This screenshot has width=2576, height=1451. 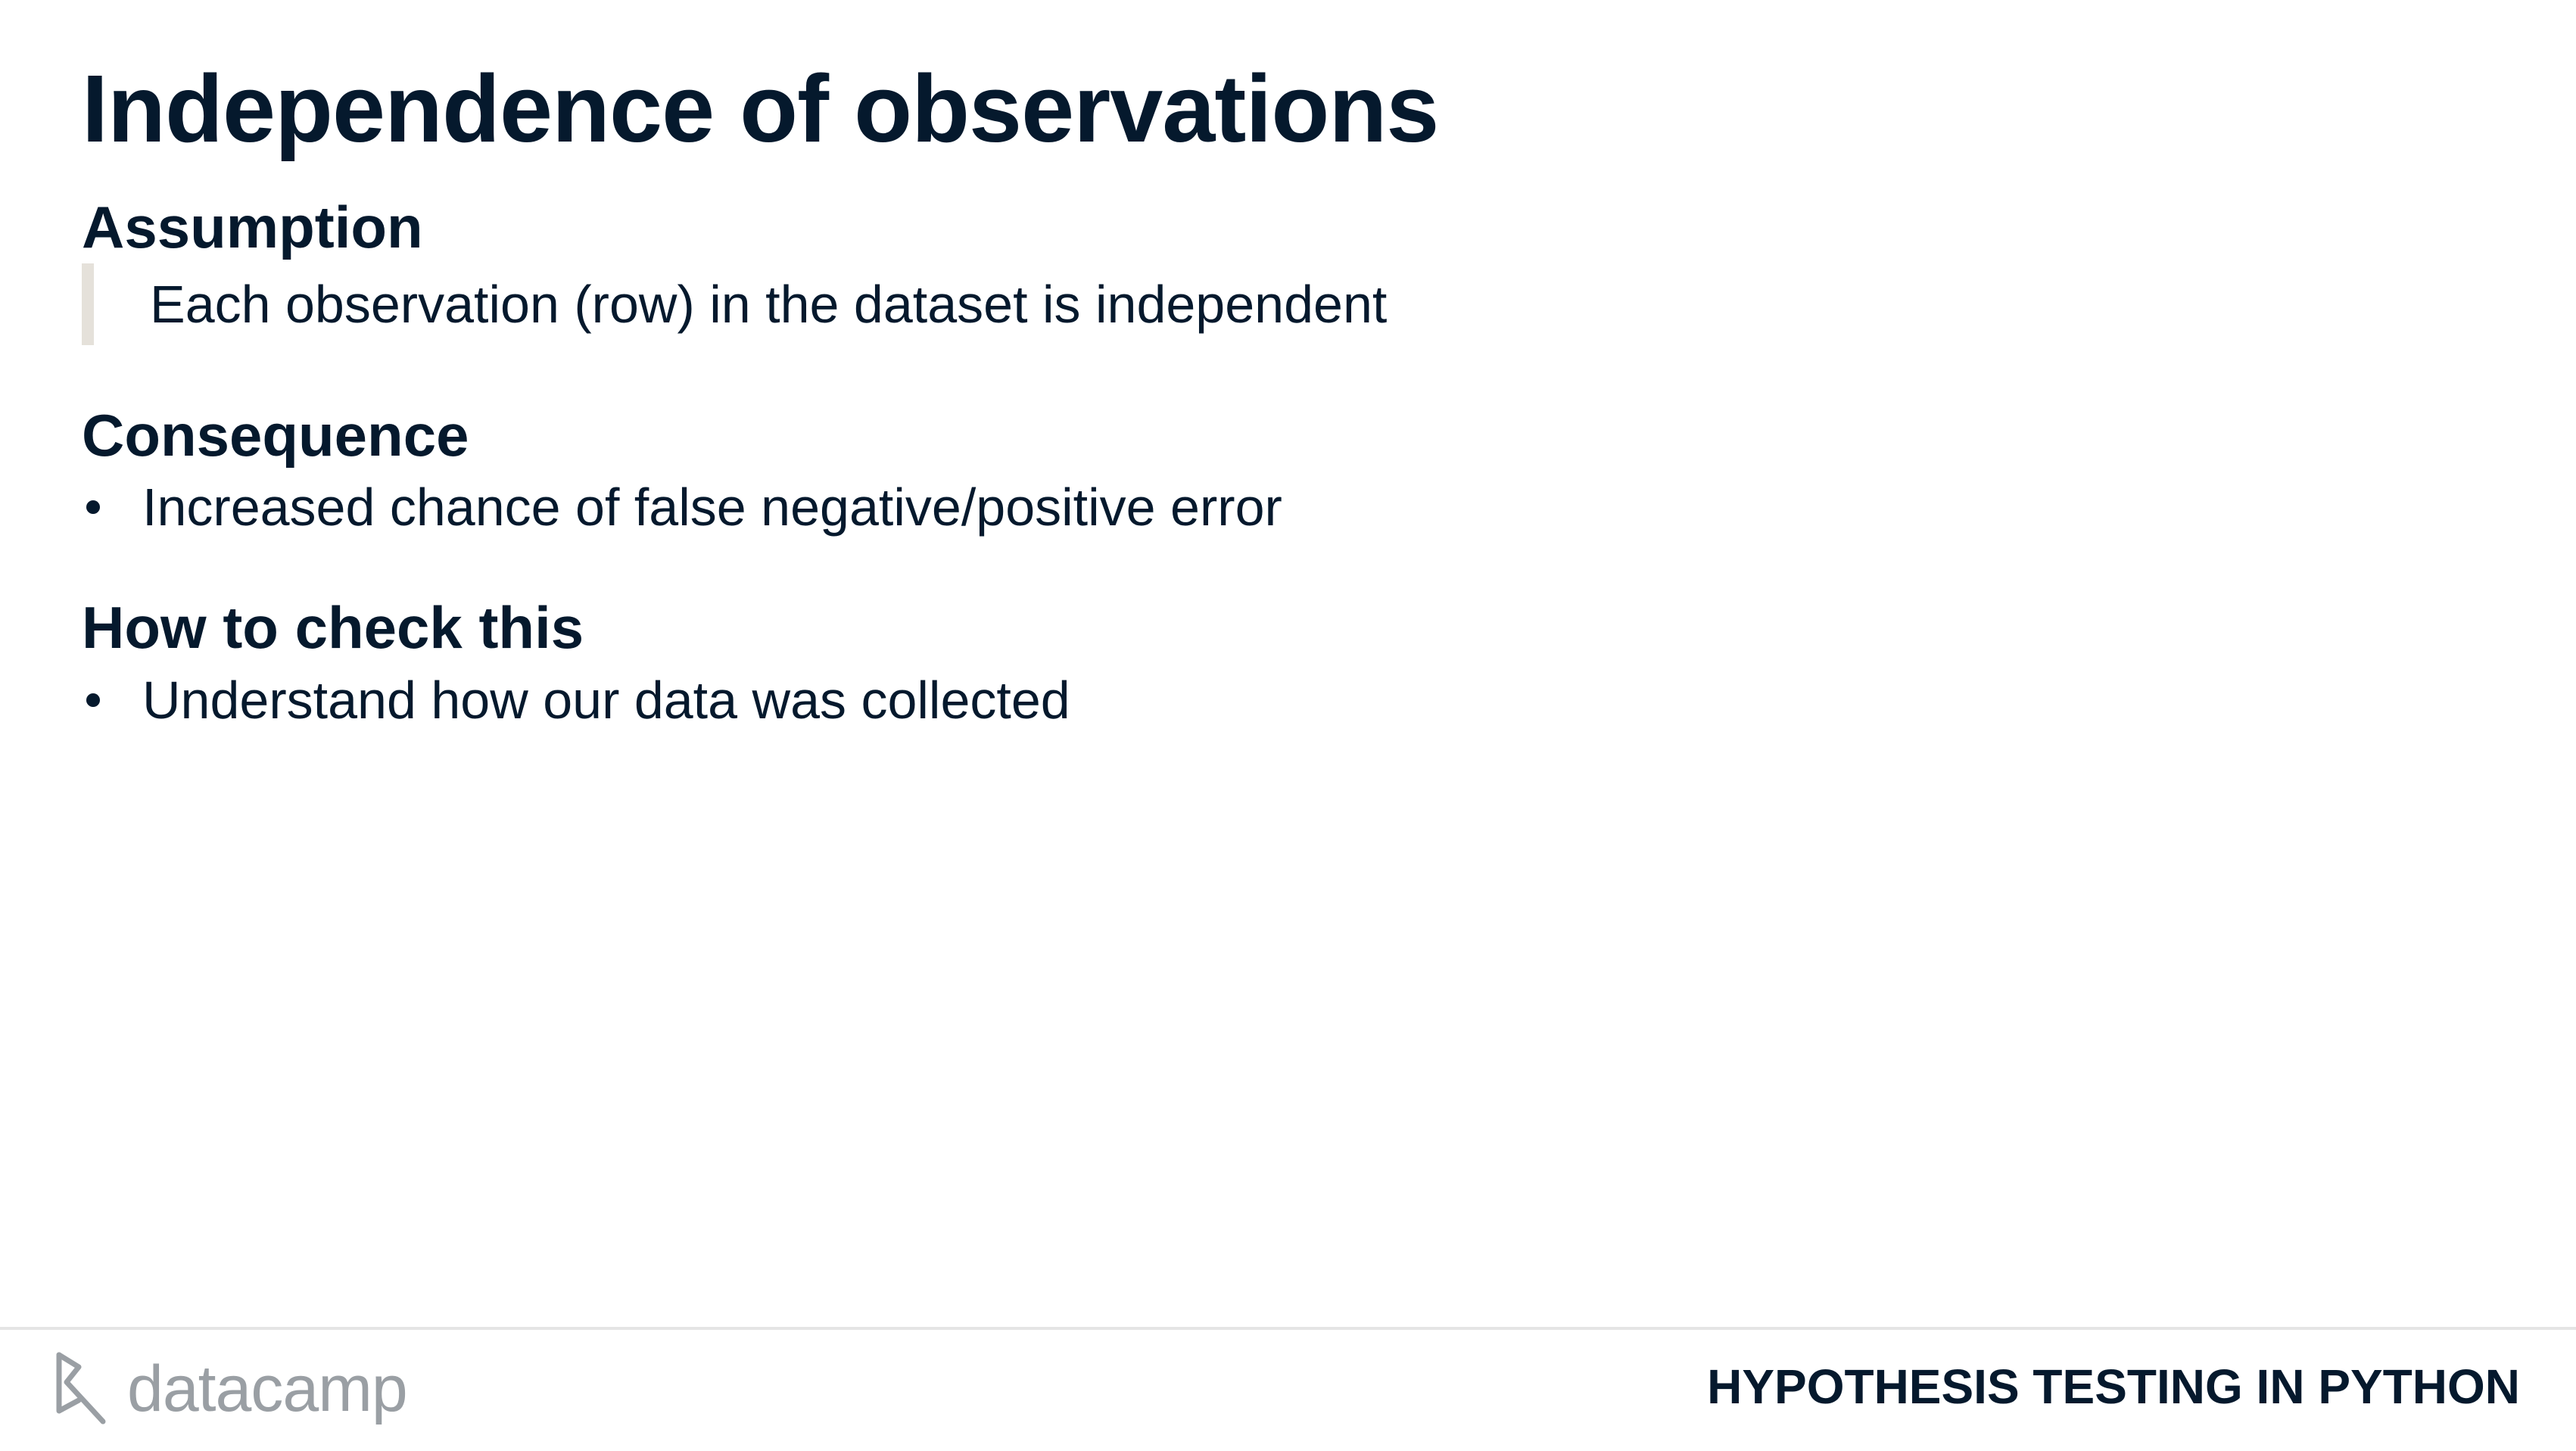 I want to click on quote-bar, so click(x=88, y=304).